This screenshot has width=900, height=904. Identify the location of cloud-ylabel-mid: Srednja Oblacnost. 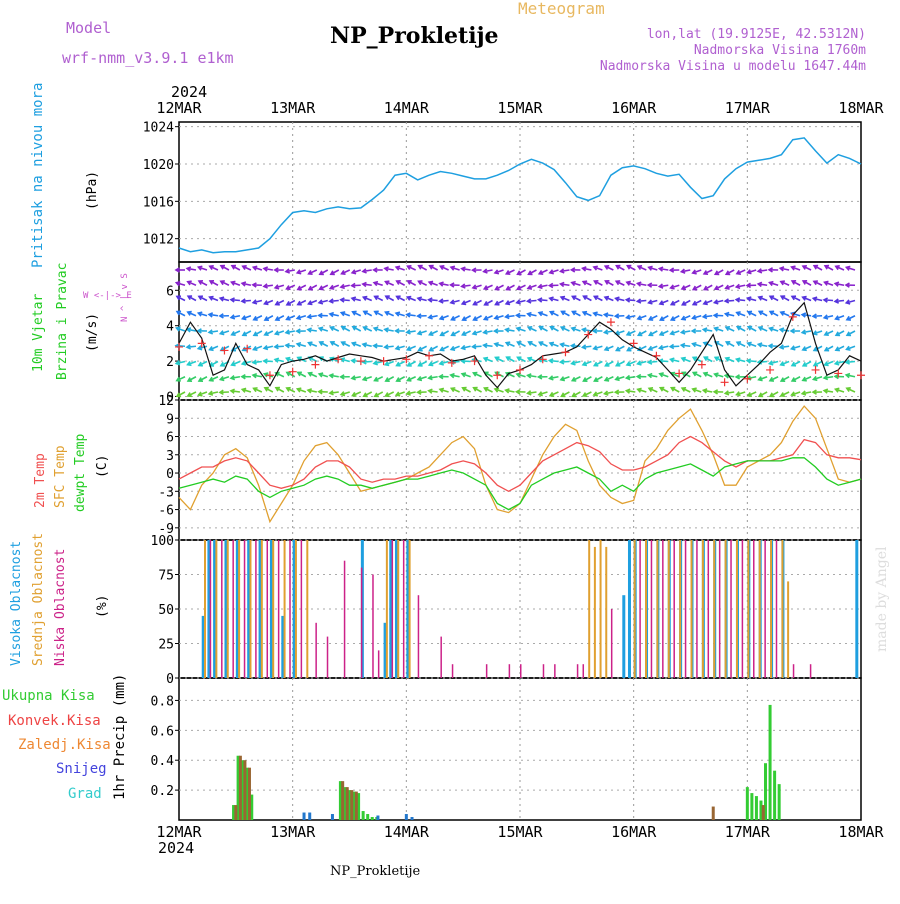
(38, 599).